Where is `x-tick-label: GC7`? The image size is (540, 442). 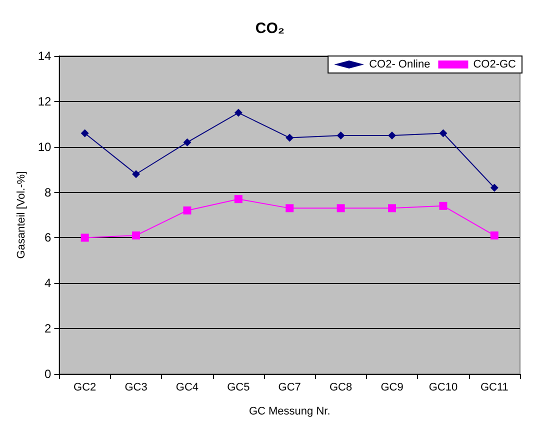 x-tick-label: GC7 is located at coordinates (289, 388).